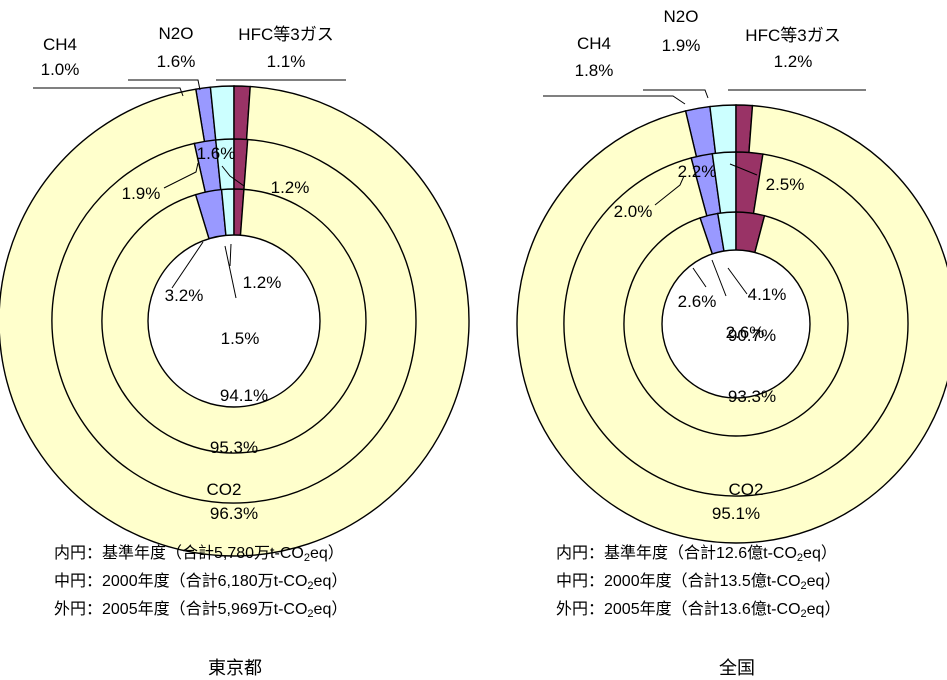 The height and width of the screenshot is (680, 947). Describe the element at coordinates (60, 69) in the screenshot. I see `tokyo-outer-ring-ch4-label: 1.0%` at that location.